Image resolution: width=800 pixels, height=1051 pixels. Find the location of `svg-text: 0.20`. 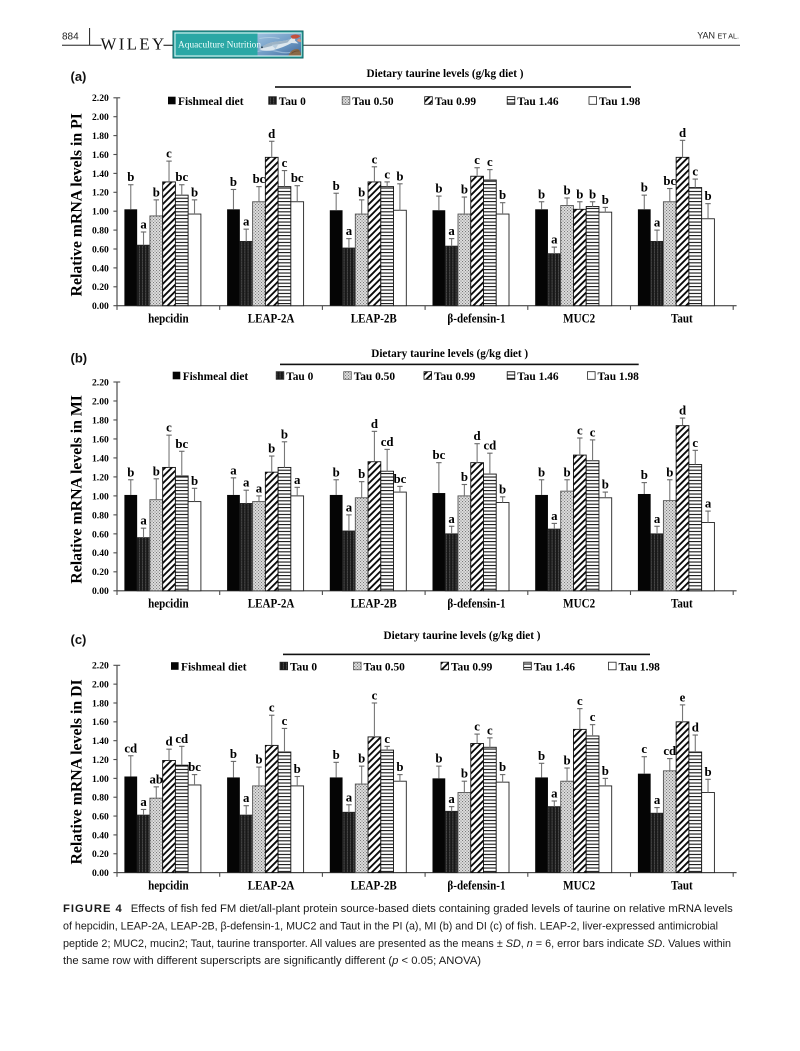

svg-text: 0.20 is located at coordinates (100, 572).